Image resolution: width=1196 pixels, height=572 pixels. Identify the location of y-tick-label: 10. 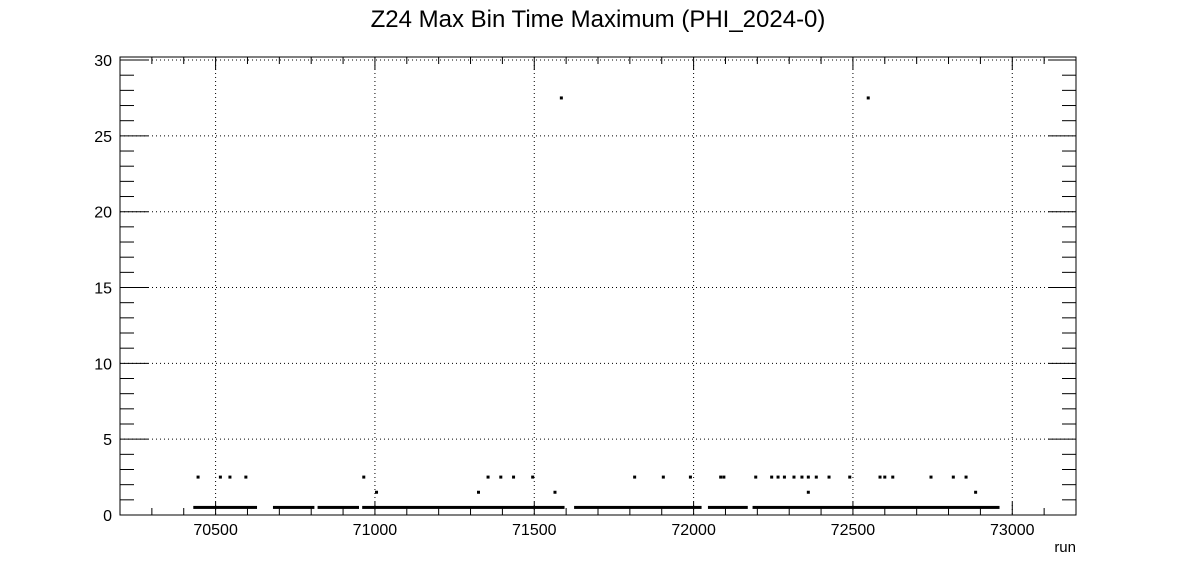
(103, 364).